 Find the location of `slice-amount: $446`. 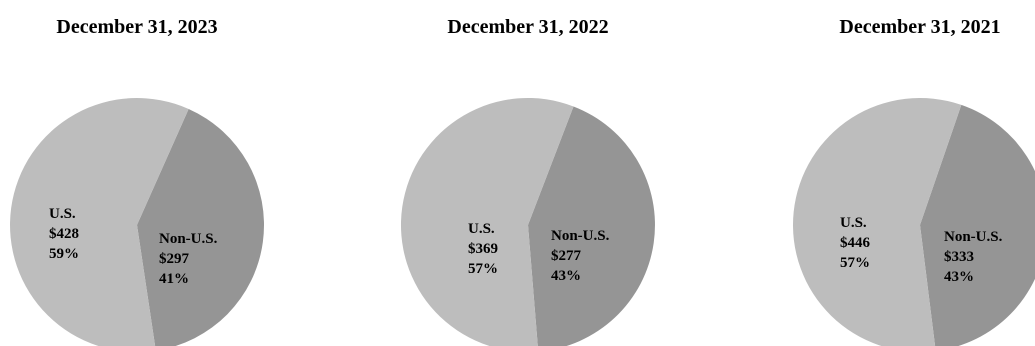

slice-amount: $446 is located at coordinates (855, 243).